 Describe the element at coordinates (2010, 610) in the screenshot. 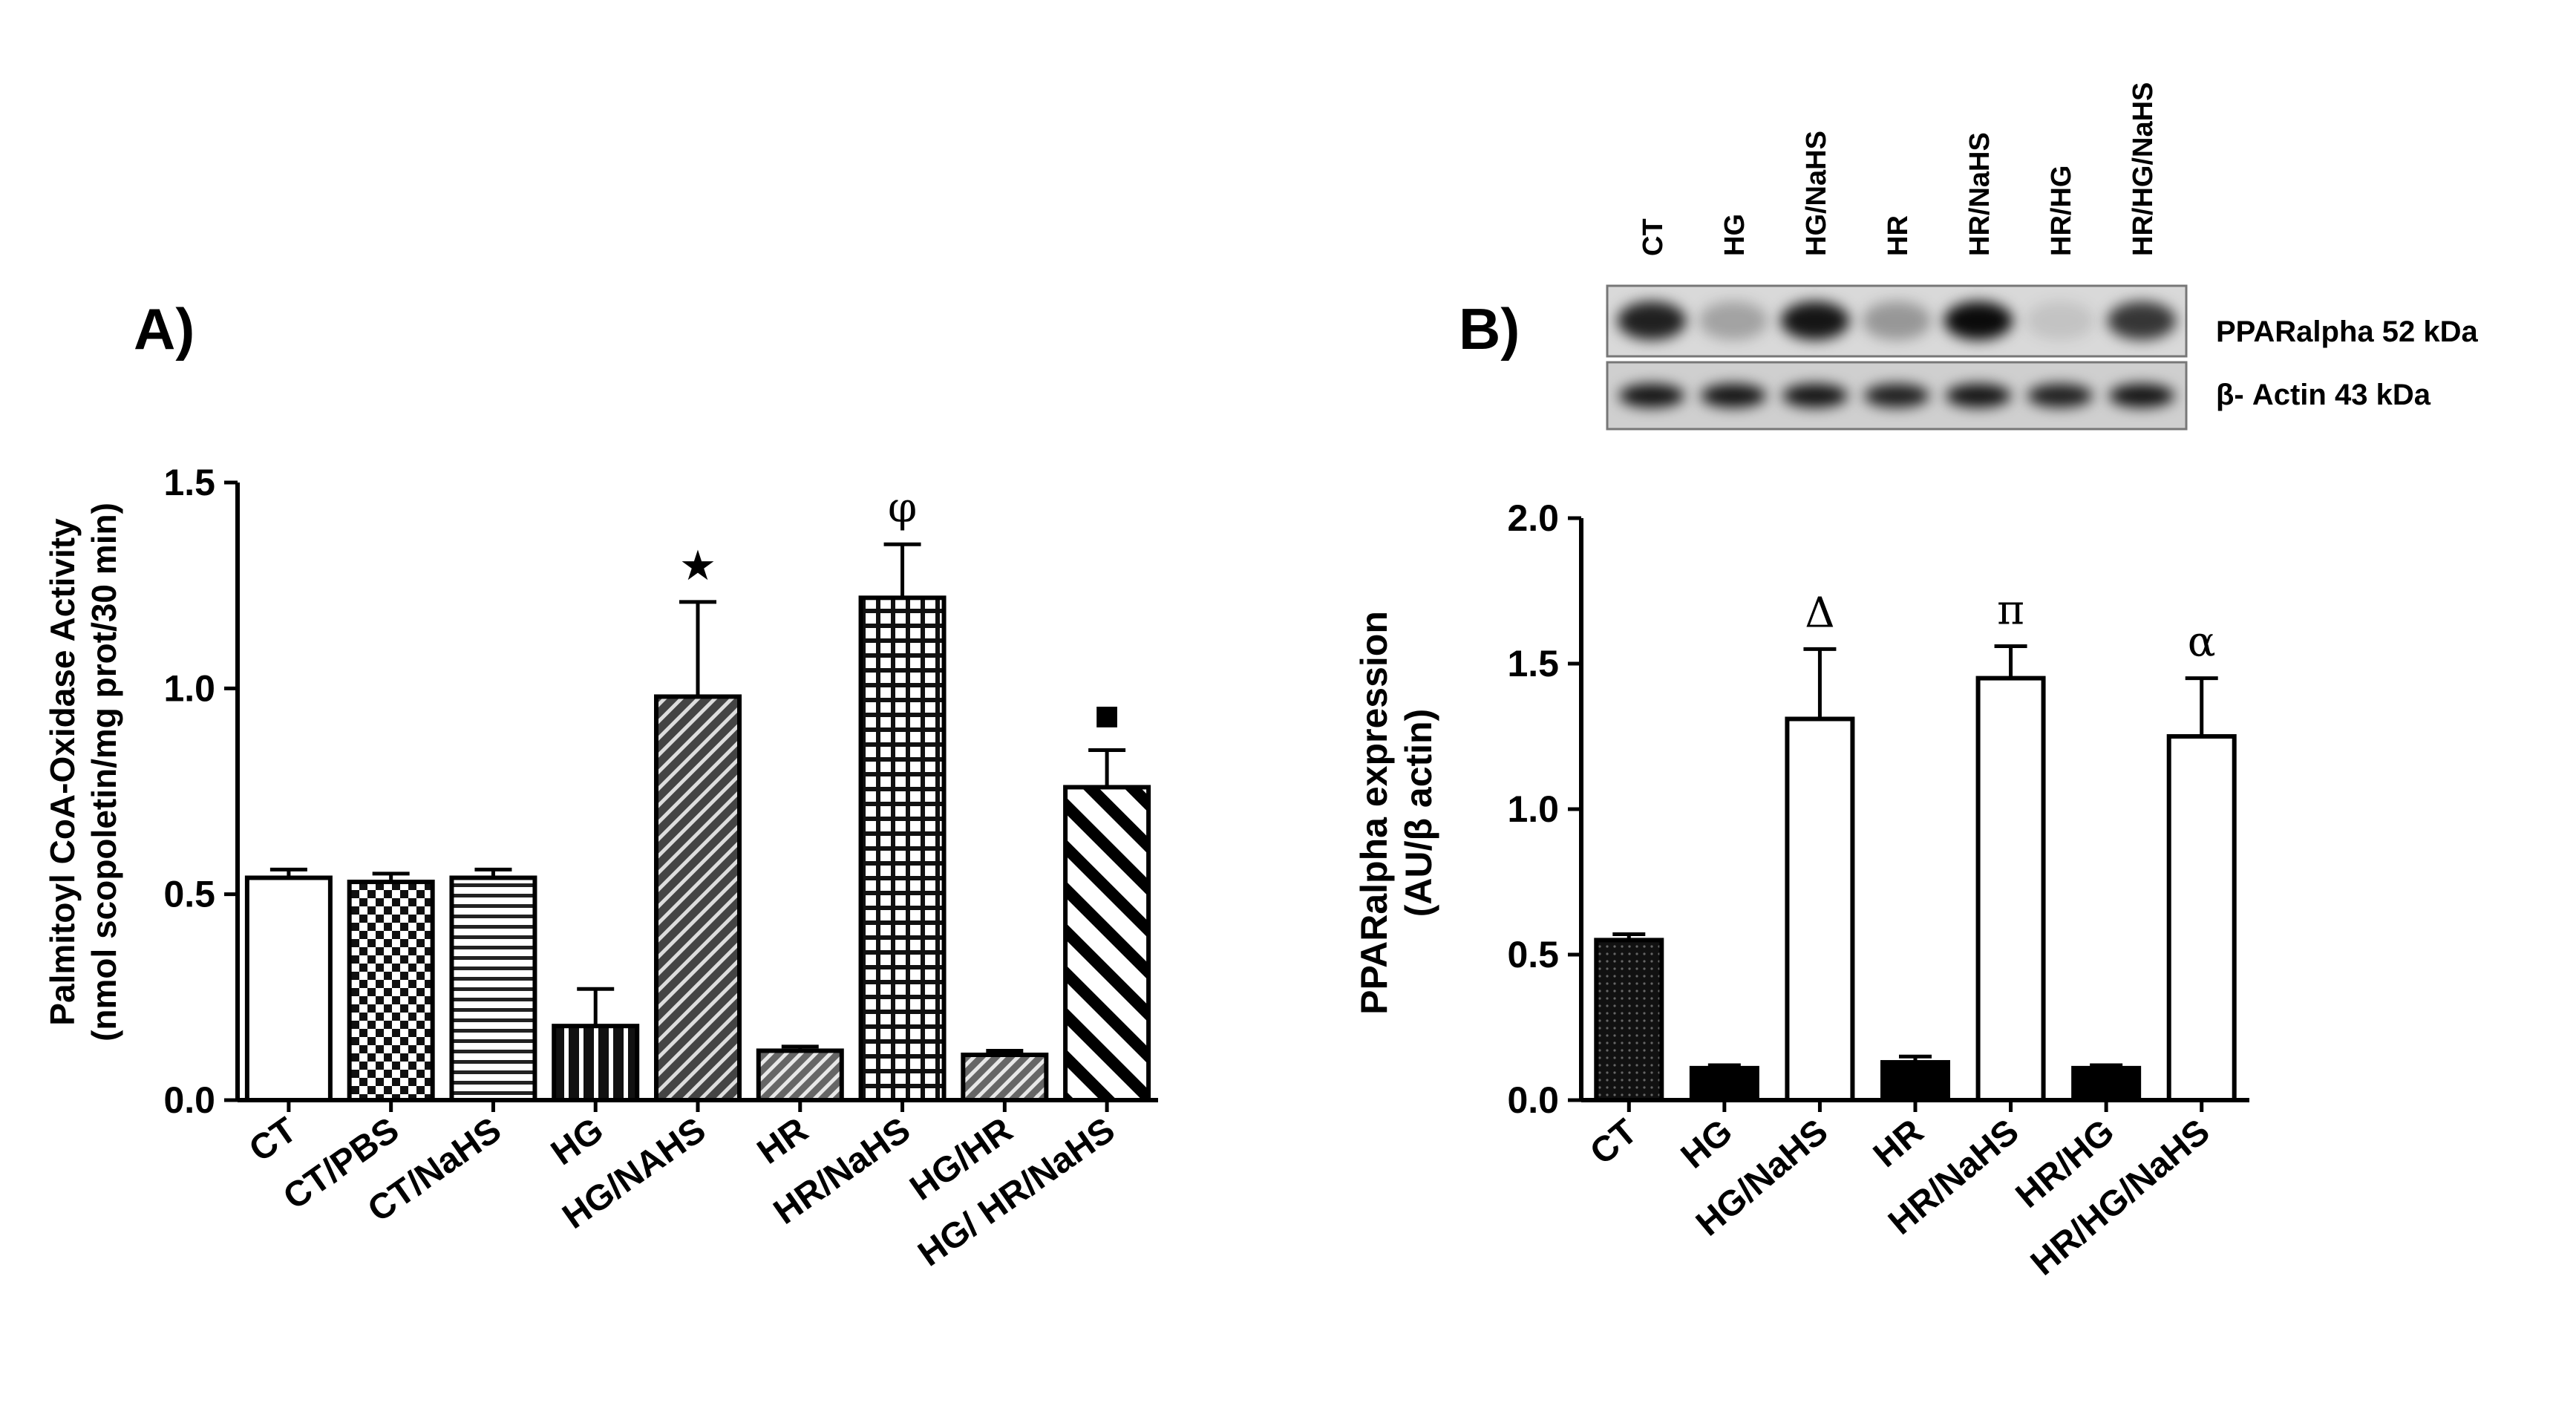

I see `significance-marker: π` at that location.